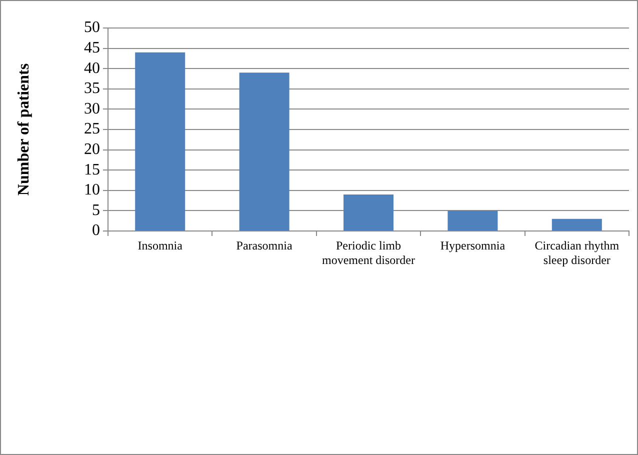 Image resolution: width=638 pixels, height=455 pixels. Describe the element at coordinates (92, 27) in the screenshot. I see `y-tick-label: 50` at that location.